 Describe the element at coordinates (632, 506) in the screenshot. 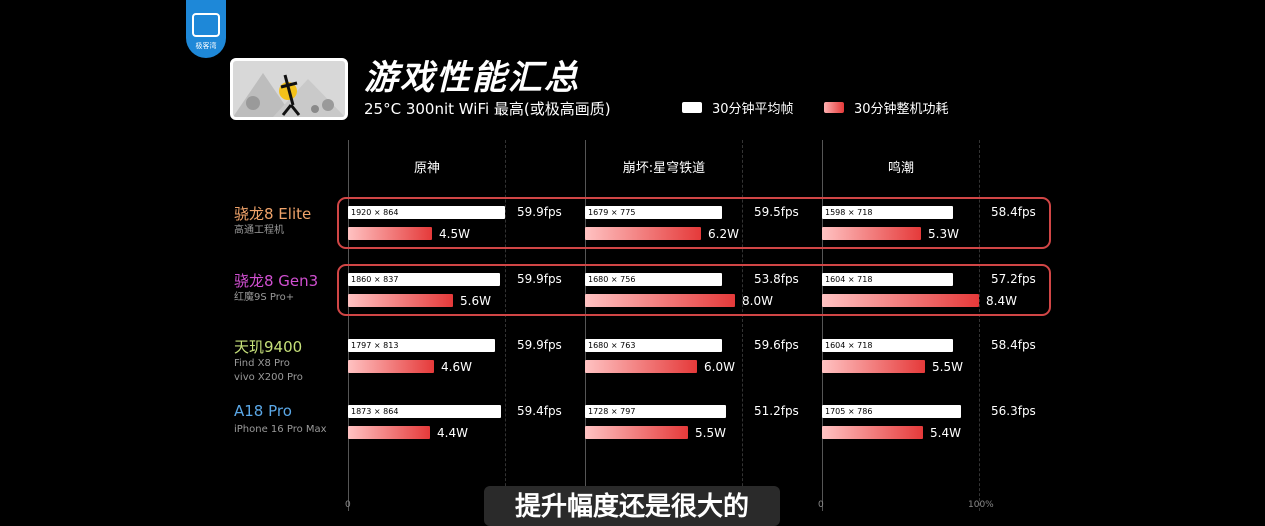

I see `subtitle-caption: 提升幅度还是很大的` at that location.